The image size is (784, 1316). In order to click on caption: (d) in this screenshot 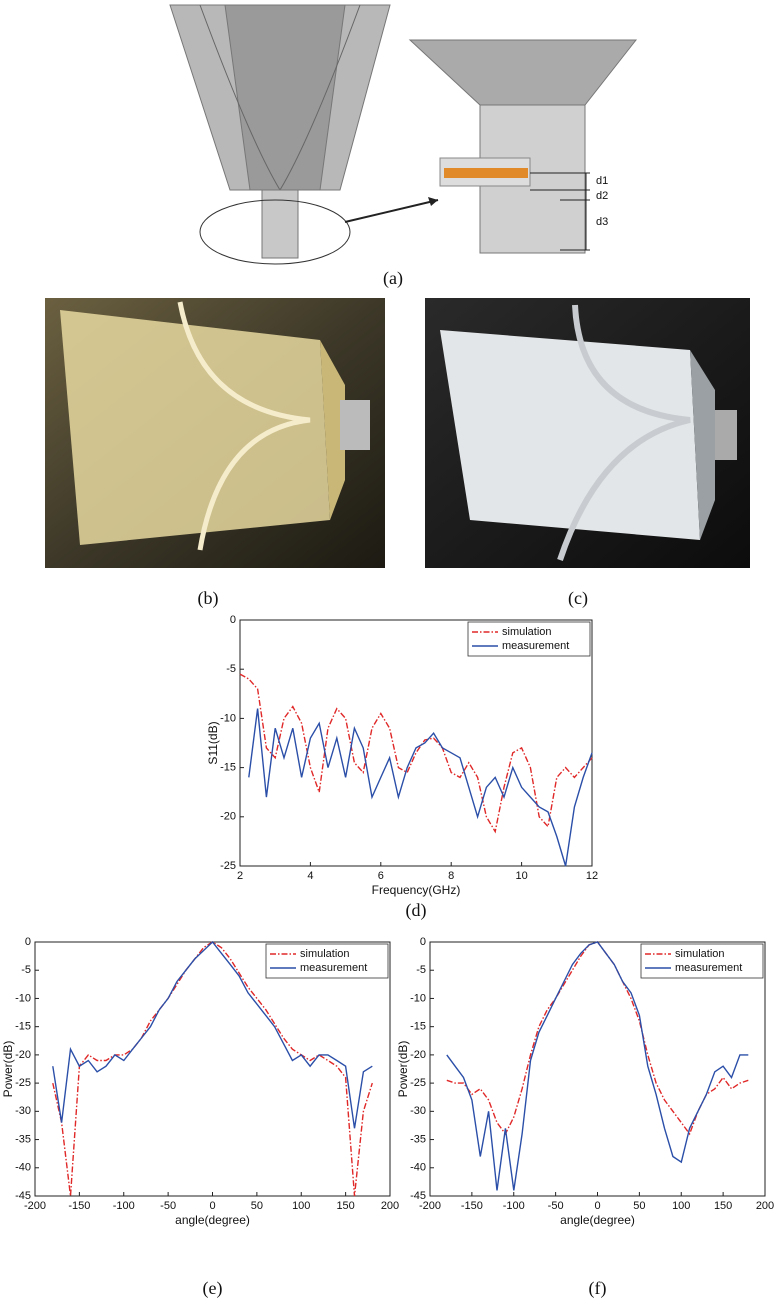, I will do `click(416, 910)`.